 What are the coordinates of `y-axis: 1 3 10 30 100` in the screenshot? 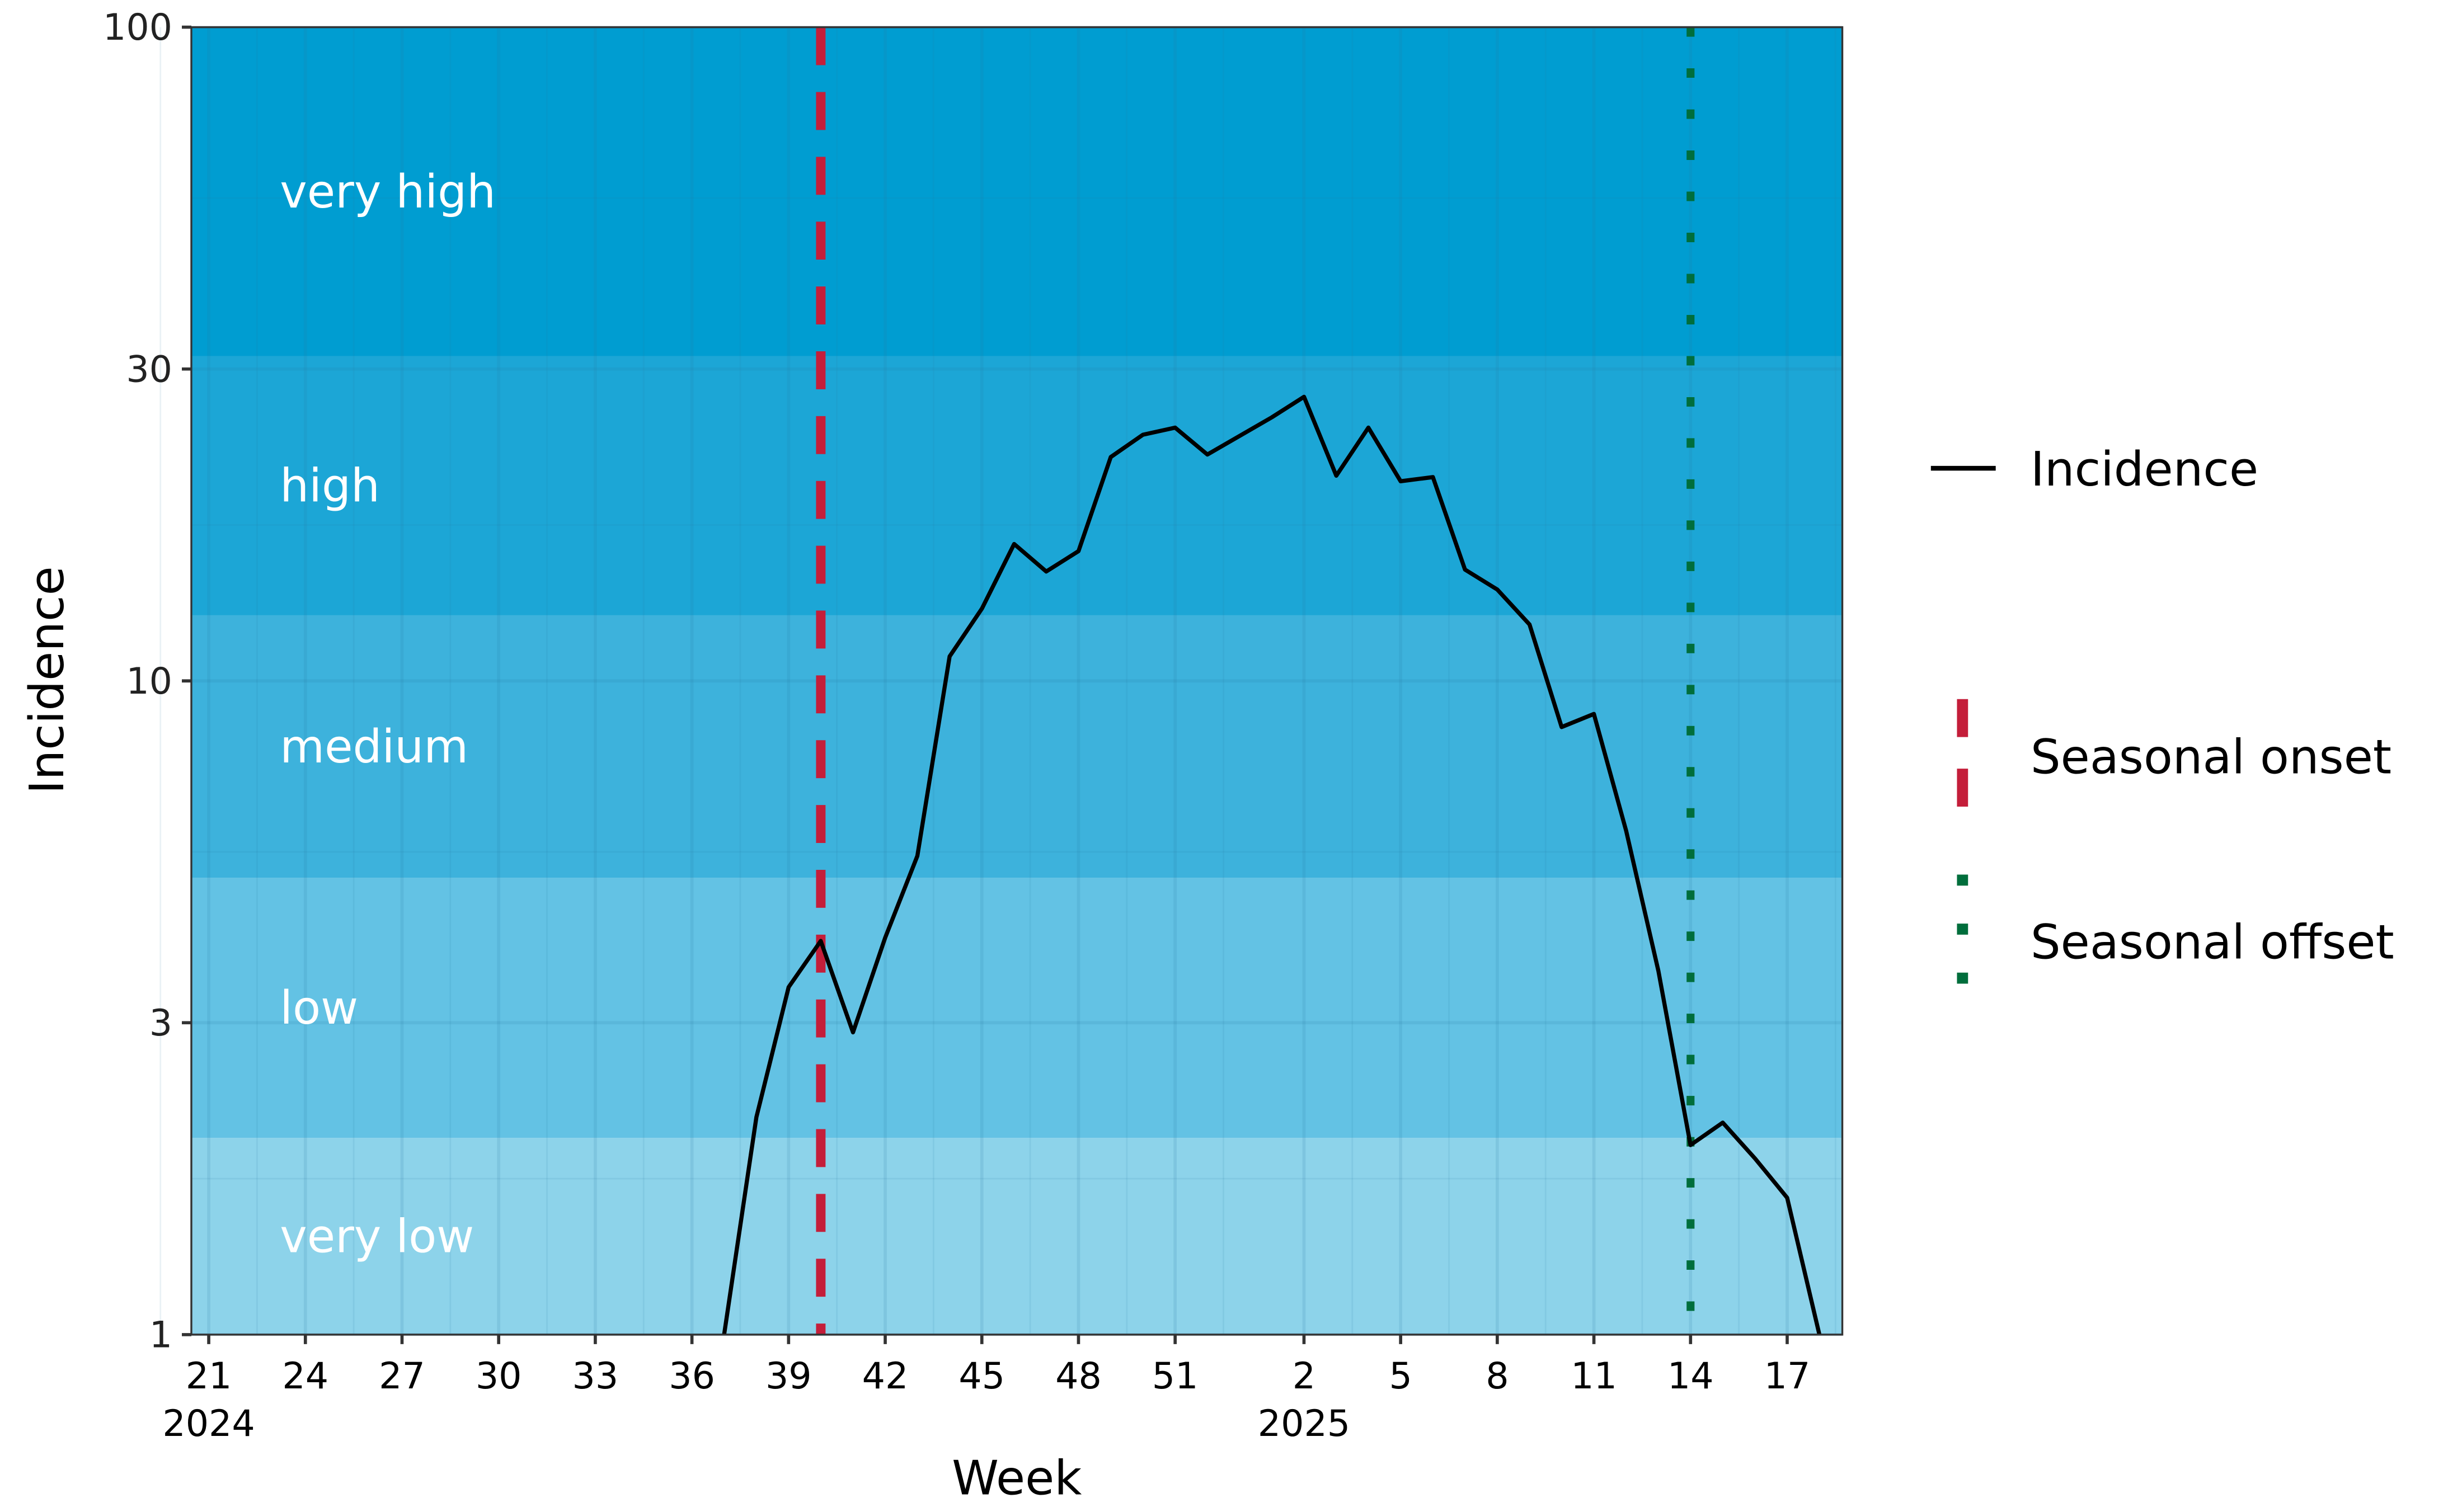 It's located at (147, 682).